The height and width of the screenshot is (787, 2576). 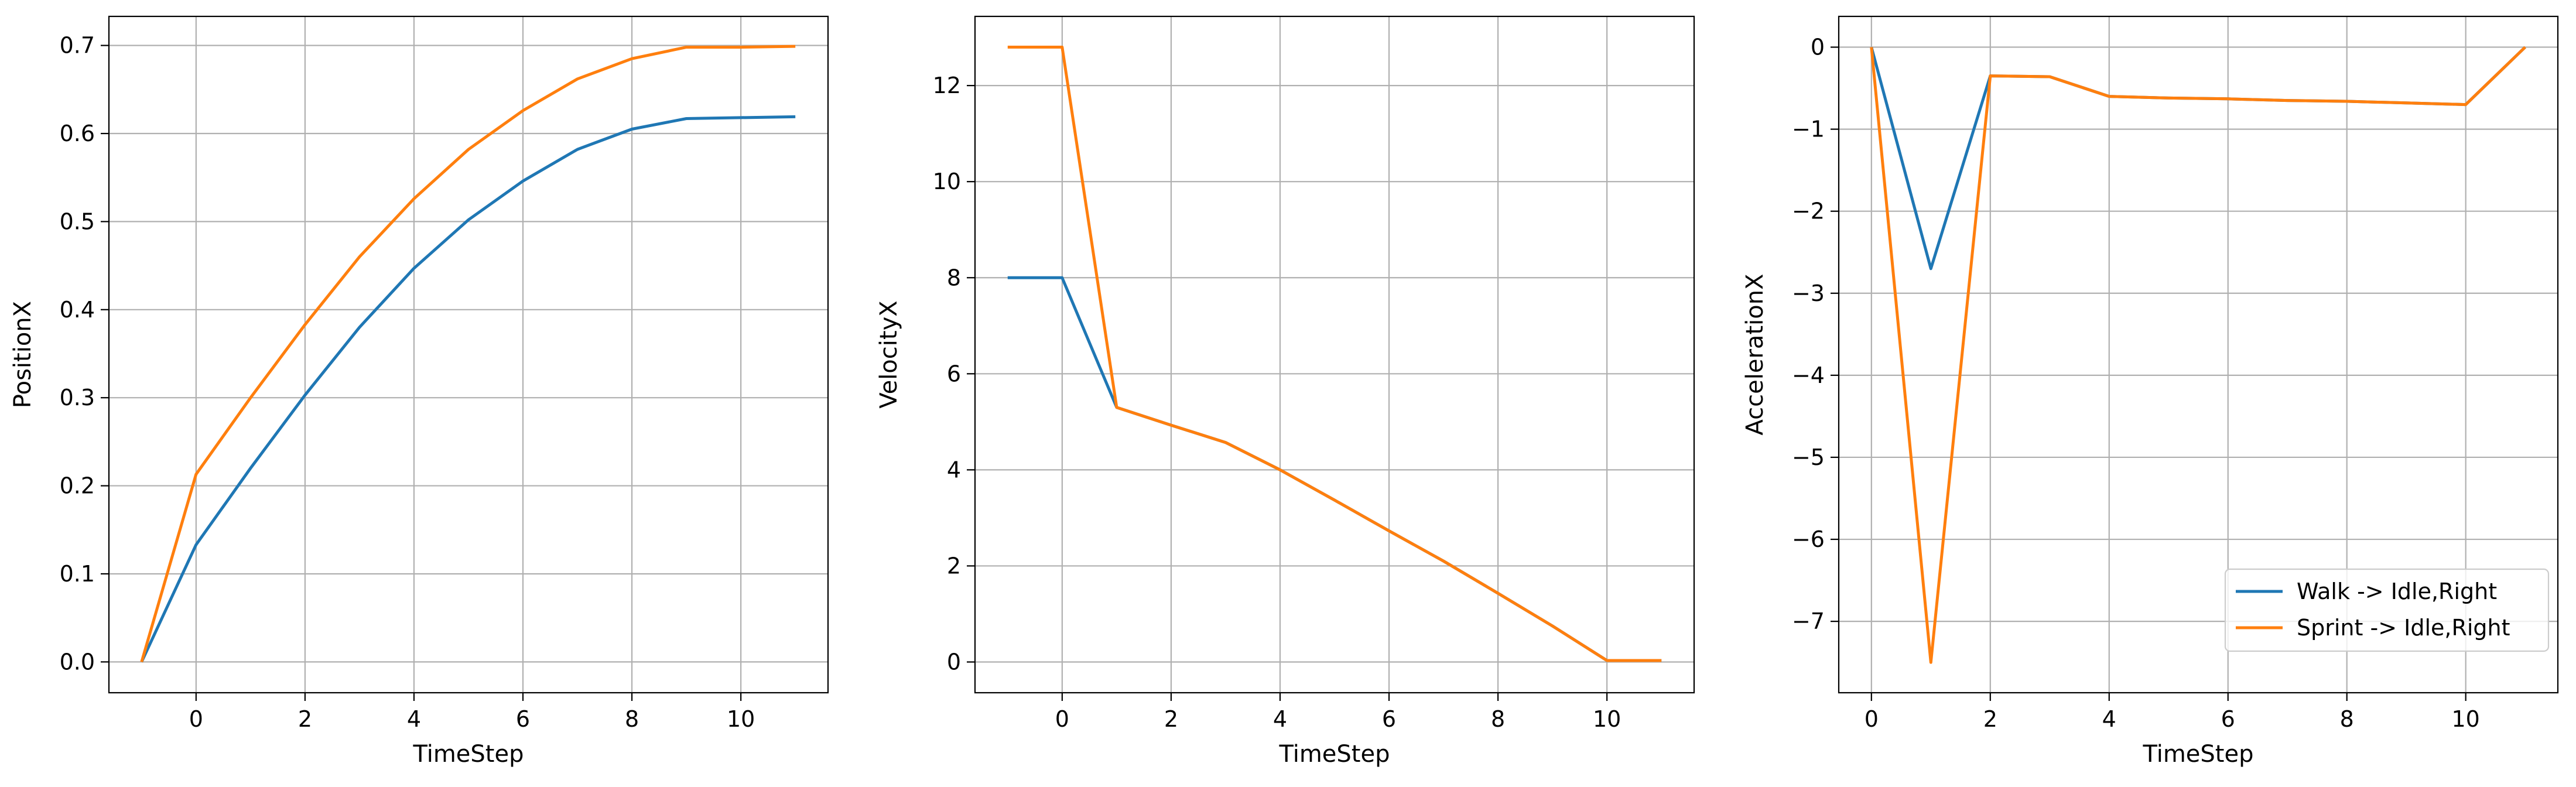 What do you see at coordinates (1389, 719) in the screenshot?
I see `chart-velocity-xtick-label-6: 6` at bounding box center [1389, 719].